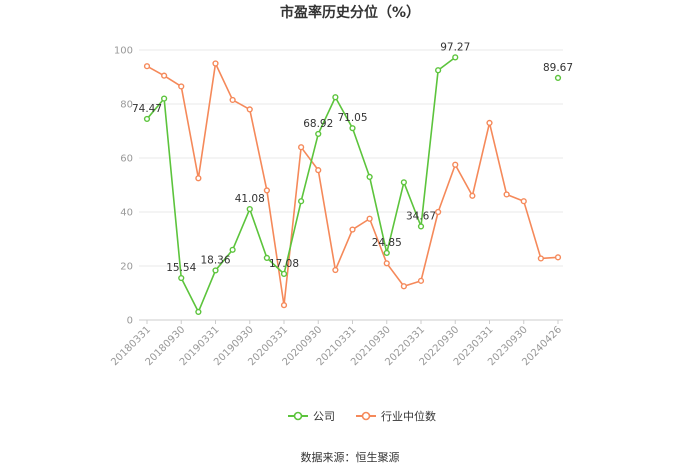 This screenshot has width=700, height=473. What do you see at coordinates (126, 267) in the screenshot?
I see `y-tick-label: 20` at bounding box center [126, 267].